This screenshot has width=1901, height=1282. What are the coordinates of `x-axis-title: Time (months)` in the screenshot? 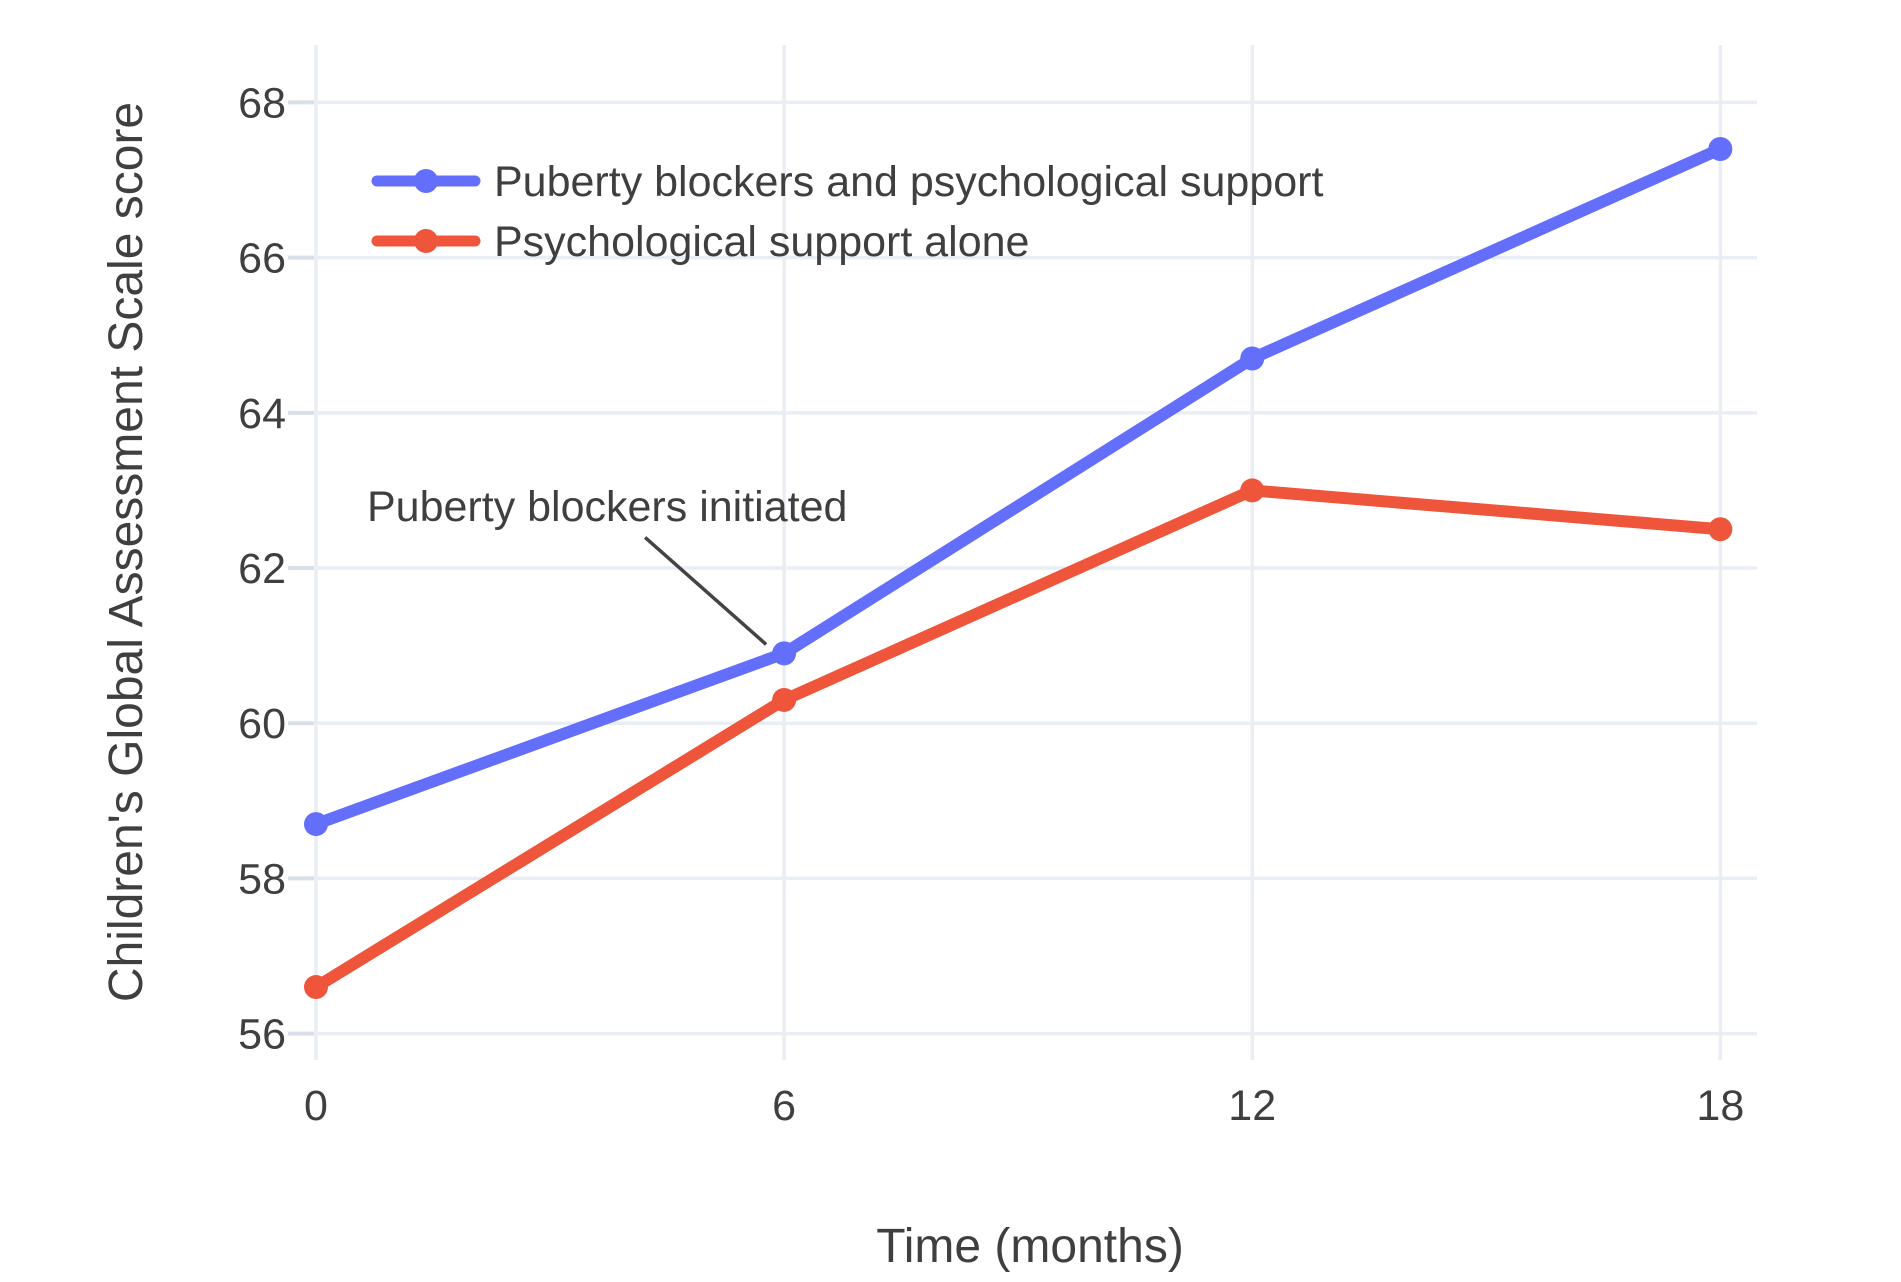 It's located at (1030, 1246).